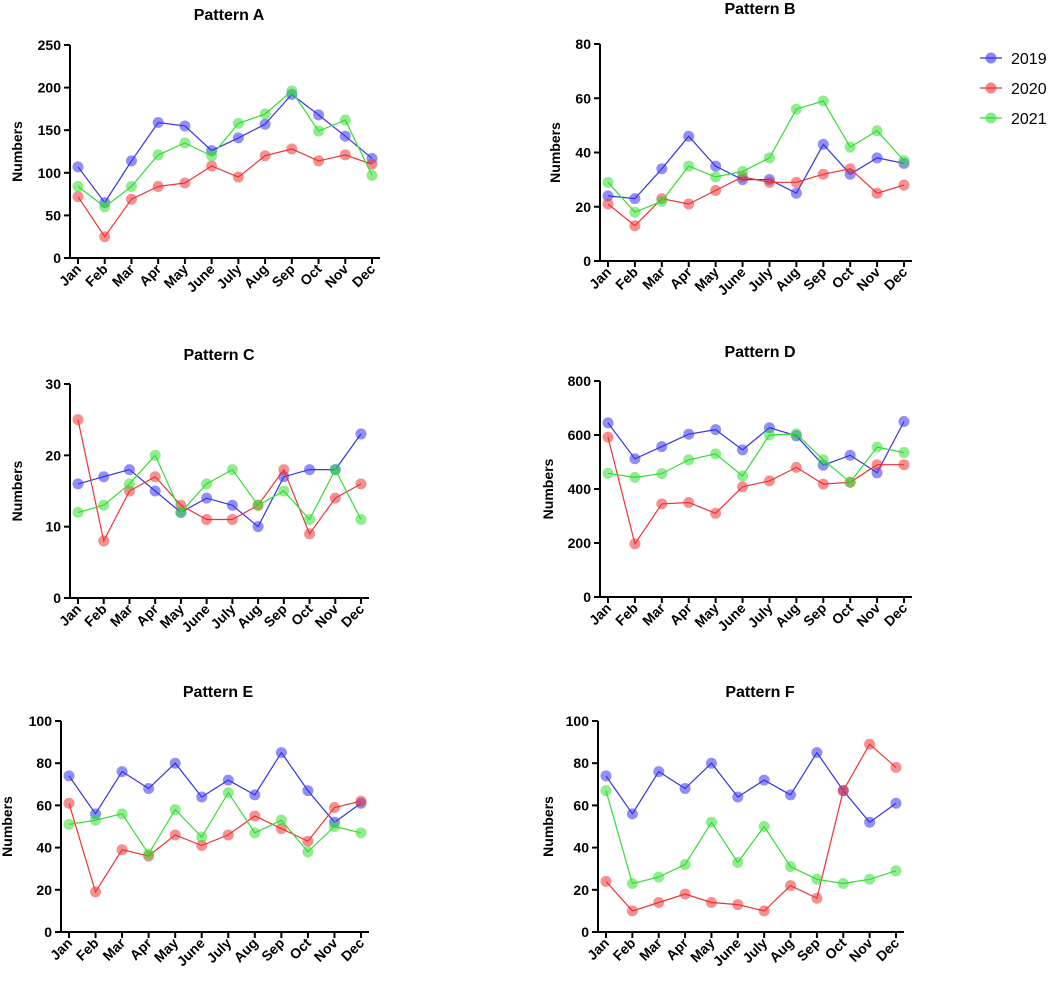 The height and width of the screenshot is (982, 1053). I want to click on pattern-a-series-2019, so click(225, 148).